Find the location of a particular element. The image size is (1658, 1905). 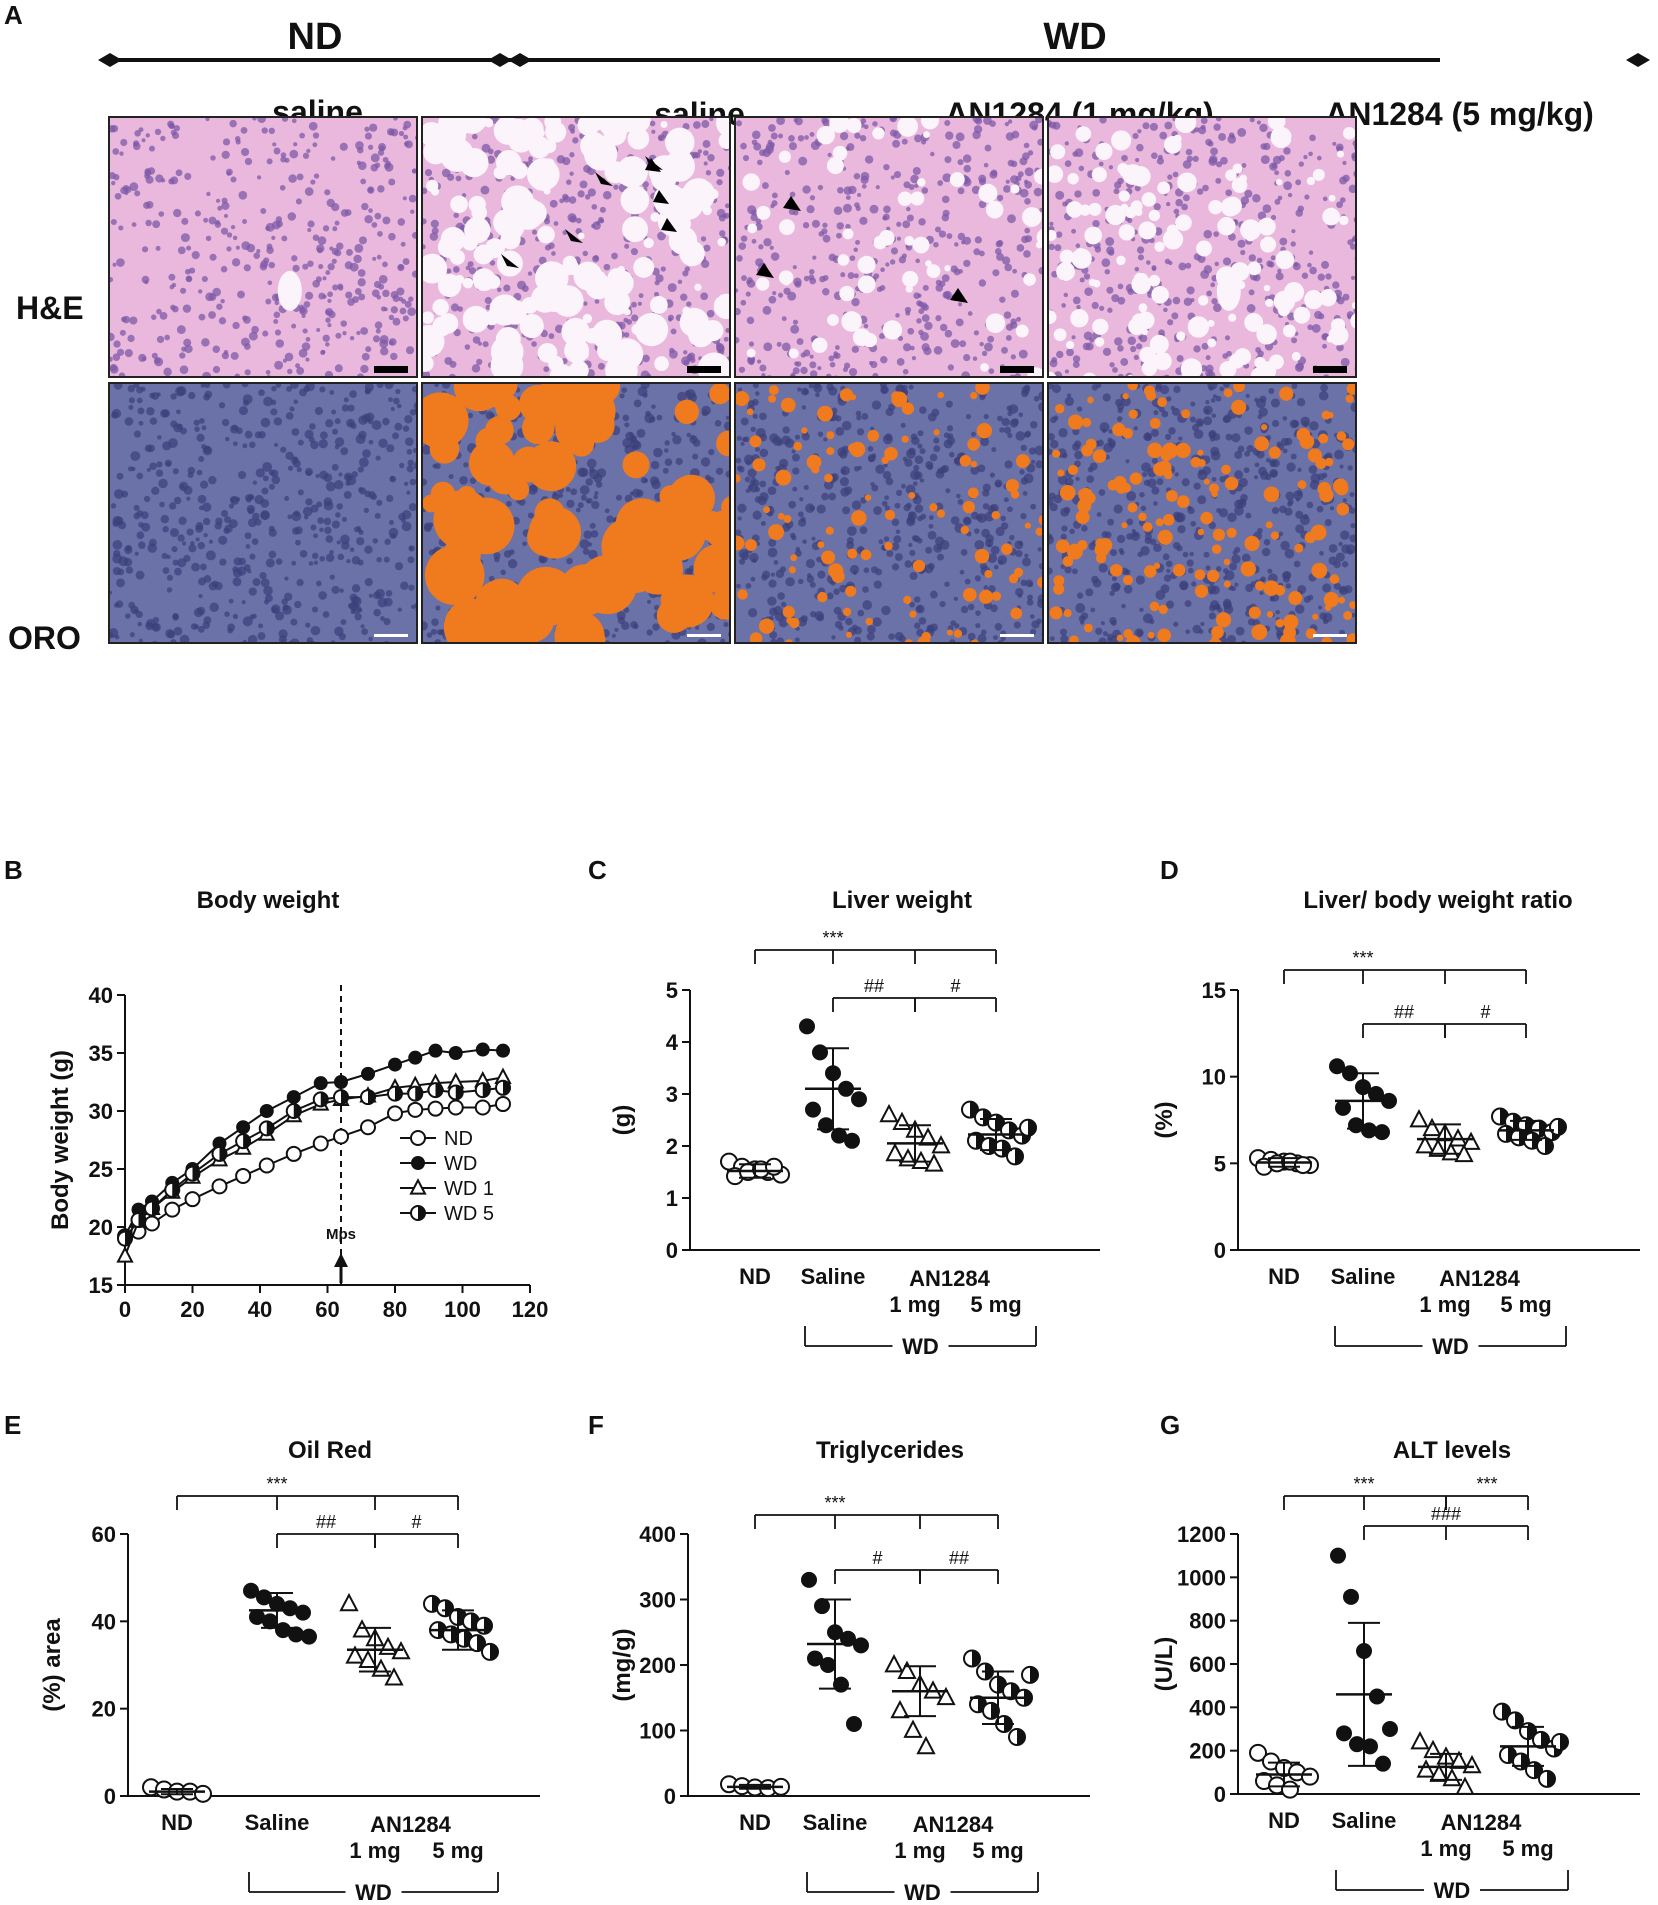

row-label-he: H&E is located at coordinates (50, 308).